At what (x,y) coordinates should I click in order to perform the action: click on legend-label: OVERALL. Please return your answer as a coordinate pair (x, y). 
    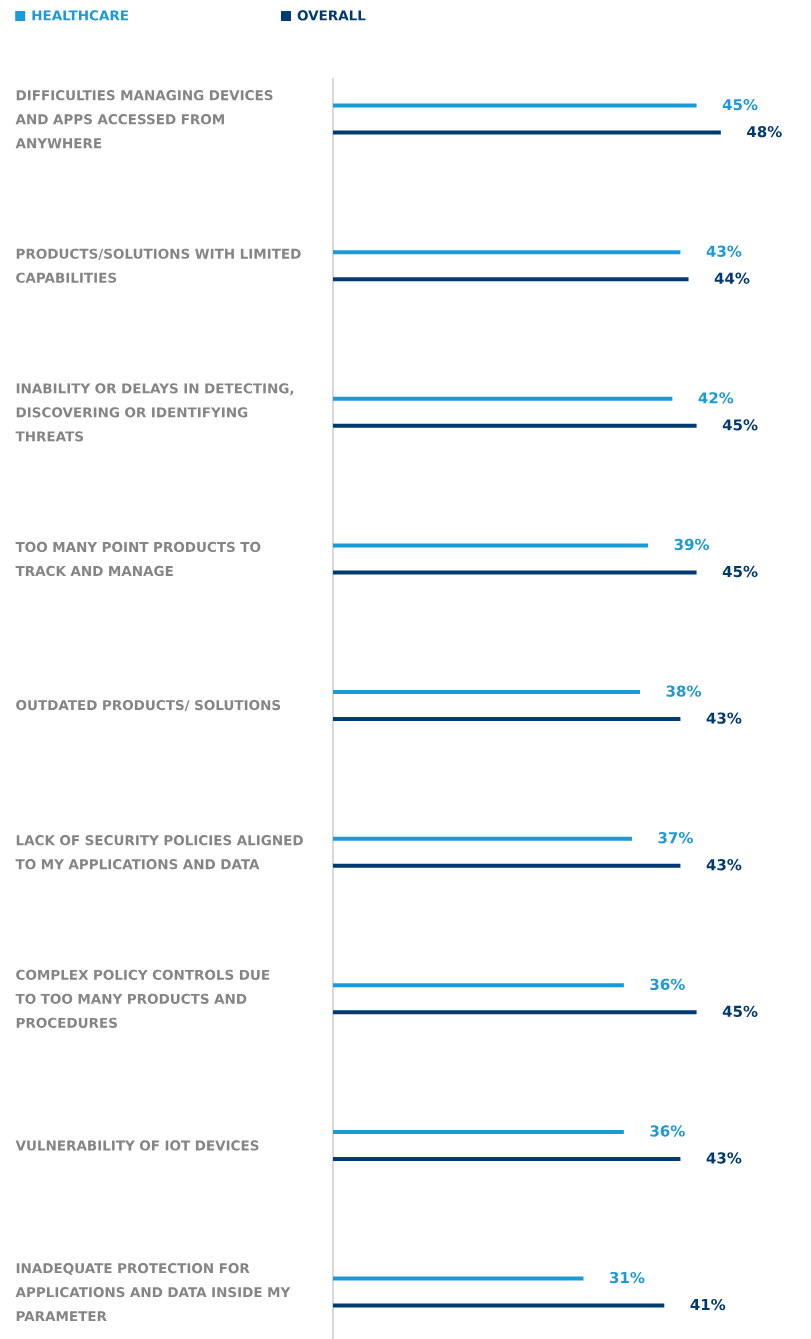
    Looking at the image, I should click on (331, 15).